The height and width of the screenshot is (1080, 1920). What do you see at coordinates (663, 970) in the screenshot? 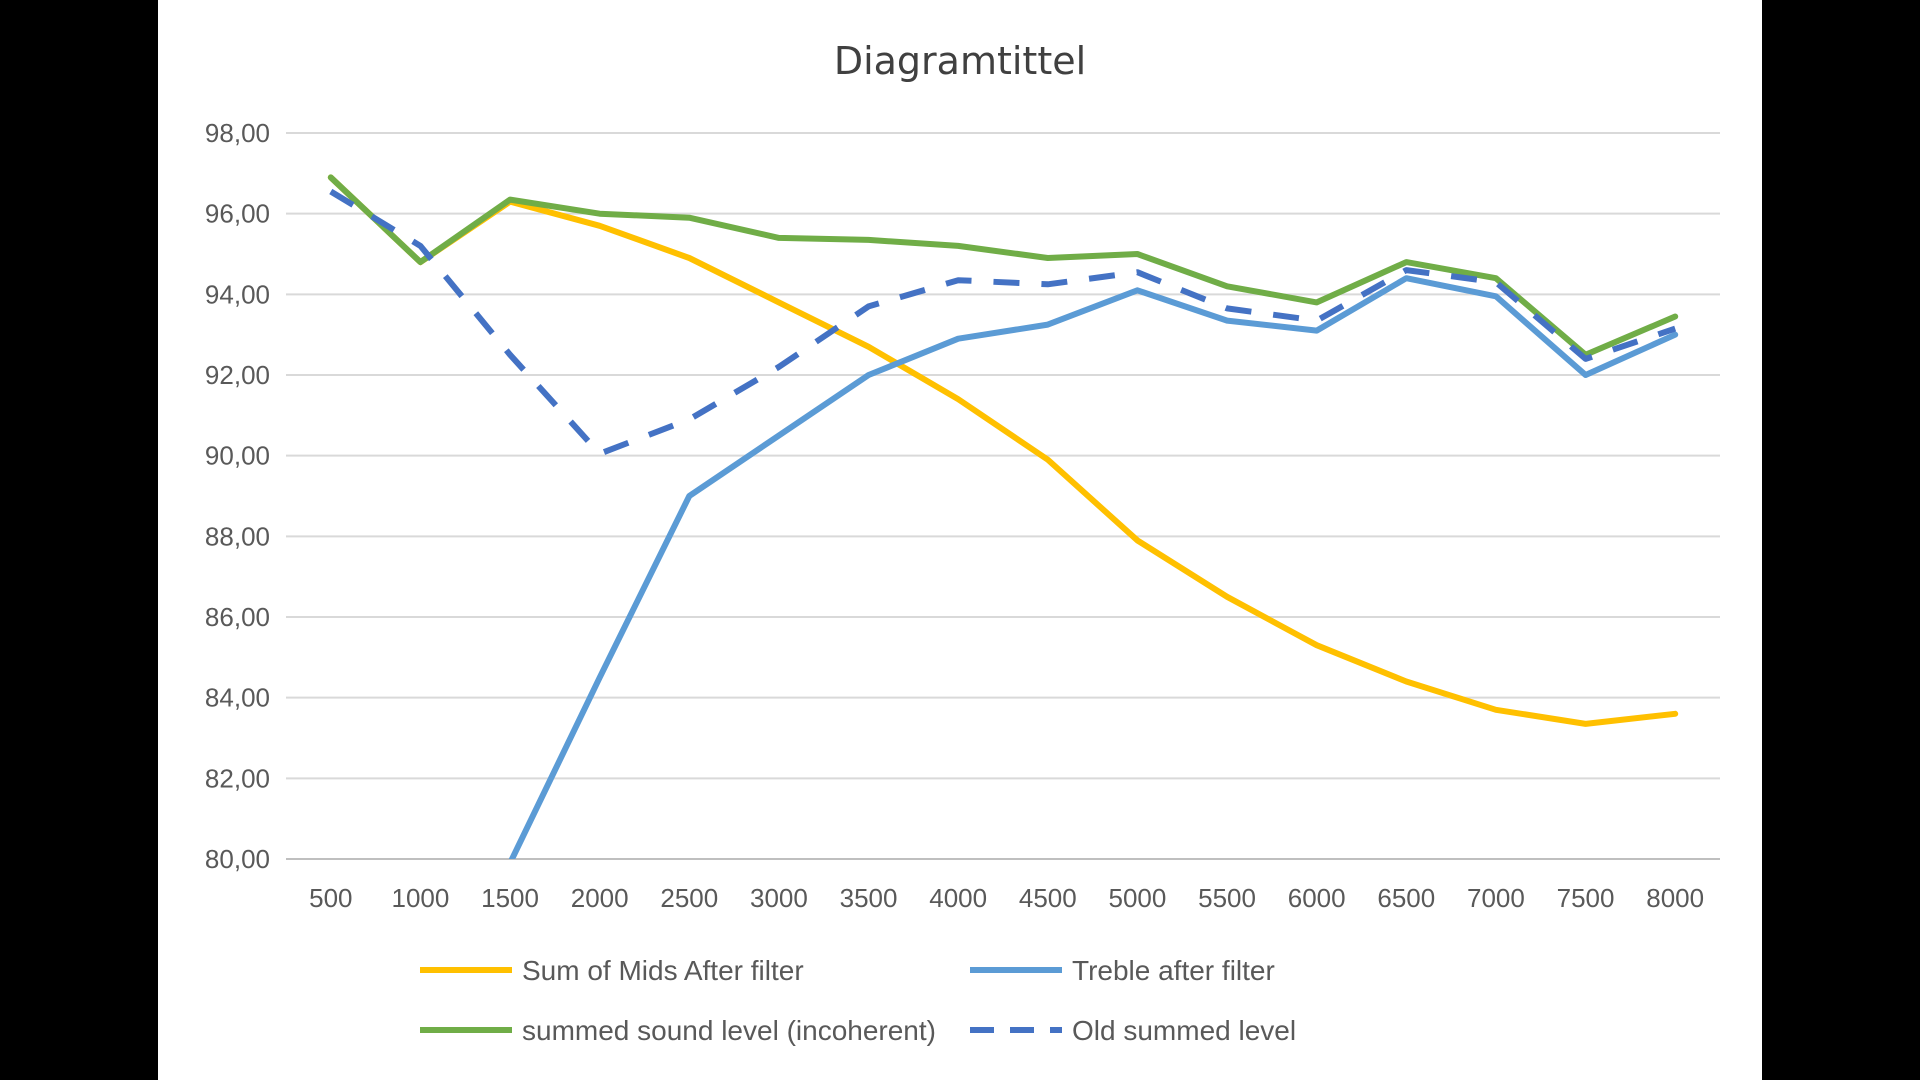
I see `legend-label: Sum of Mids After filter` at bounding box center [663, 970].